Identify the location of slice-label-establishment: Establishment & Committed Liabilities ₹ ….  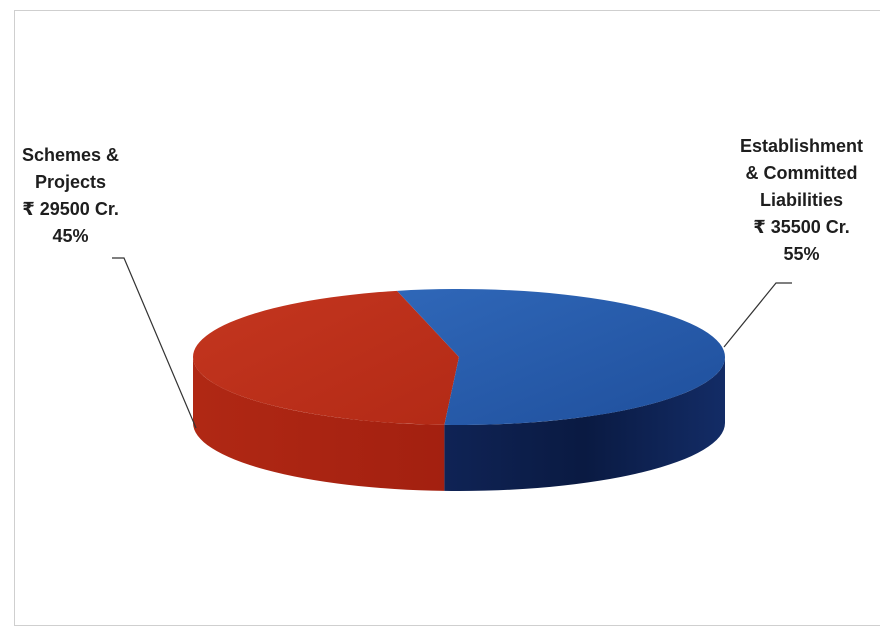
(801, 200).